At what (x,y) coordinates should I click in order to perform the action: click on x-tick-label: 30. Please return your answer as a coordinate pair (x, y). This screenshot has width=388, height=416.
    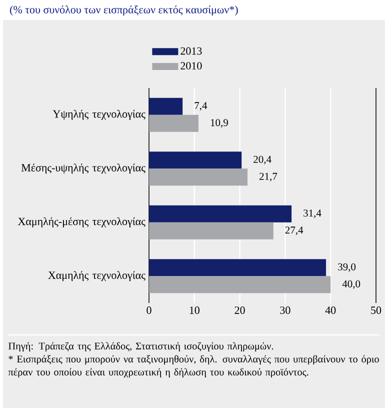
    Looking at the image, I should click on (285, 310).